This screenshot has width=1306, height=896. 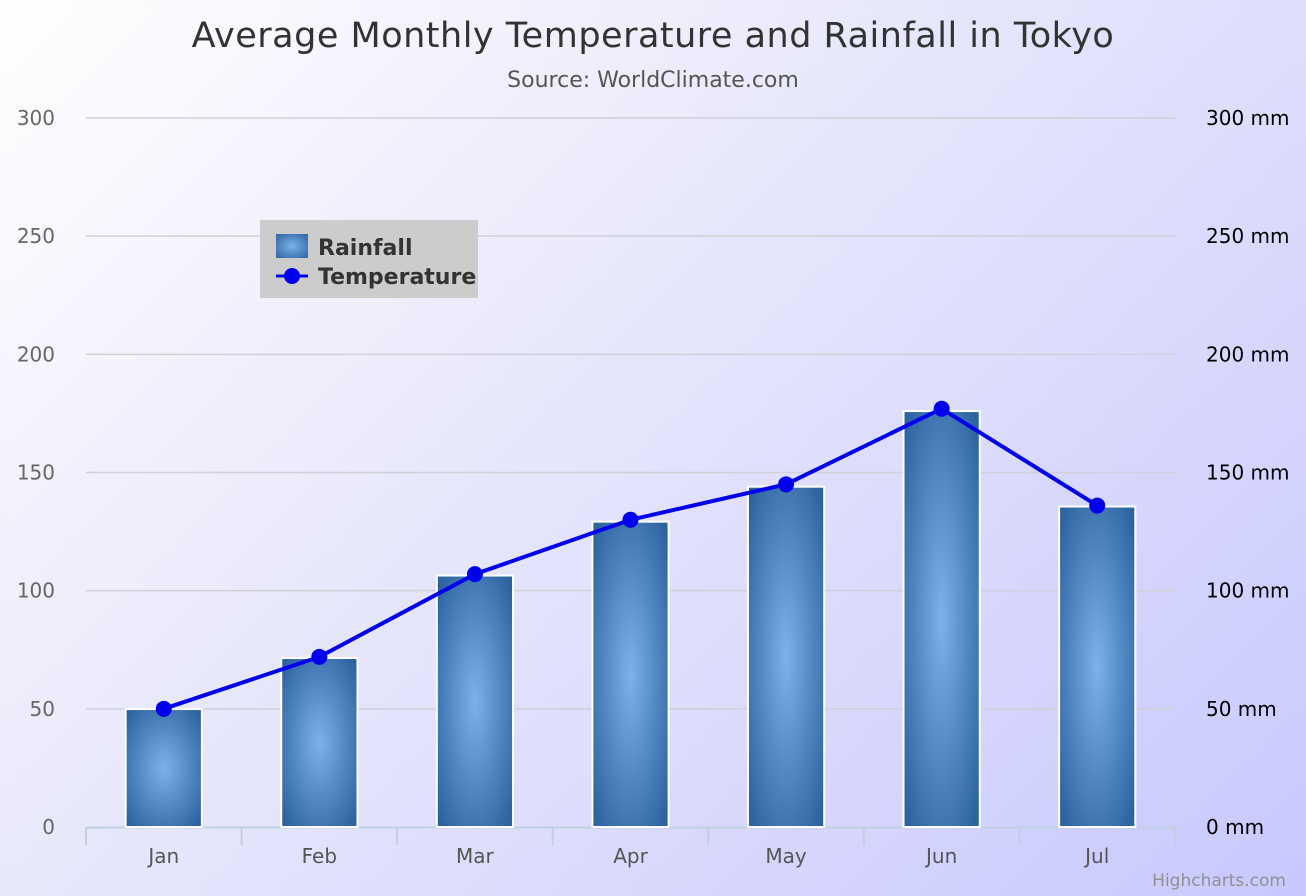 I want to click on legend: Rainfall Temperature, so click(x=369, y=259).